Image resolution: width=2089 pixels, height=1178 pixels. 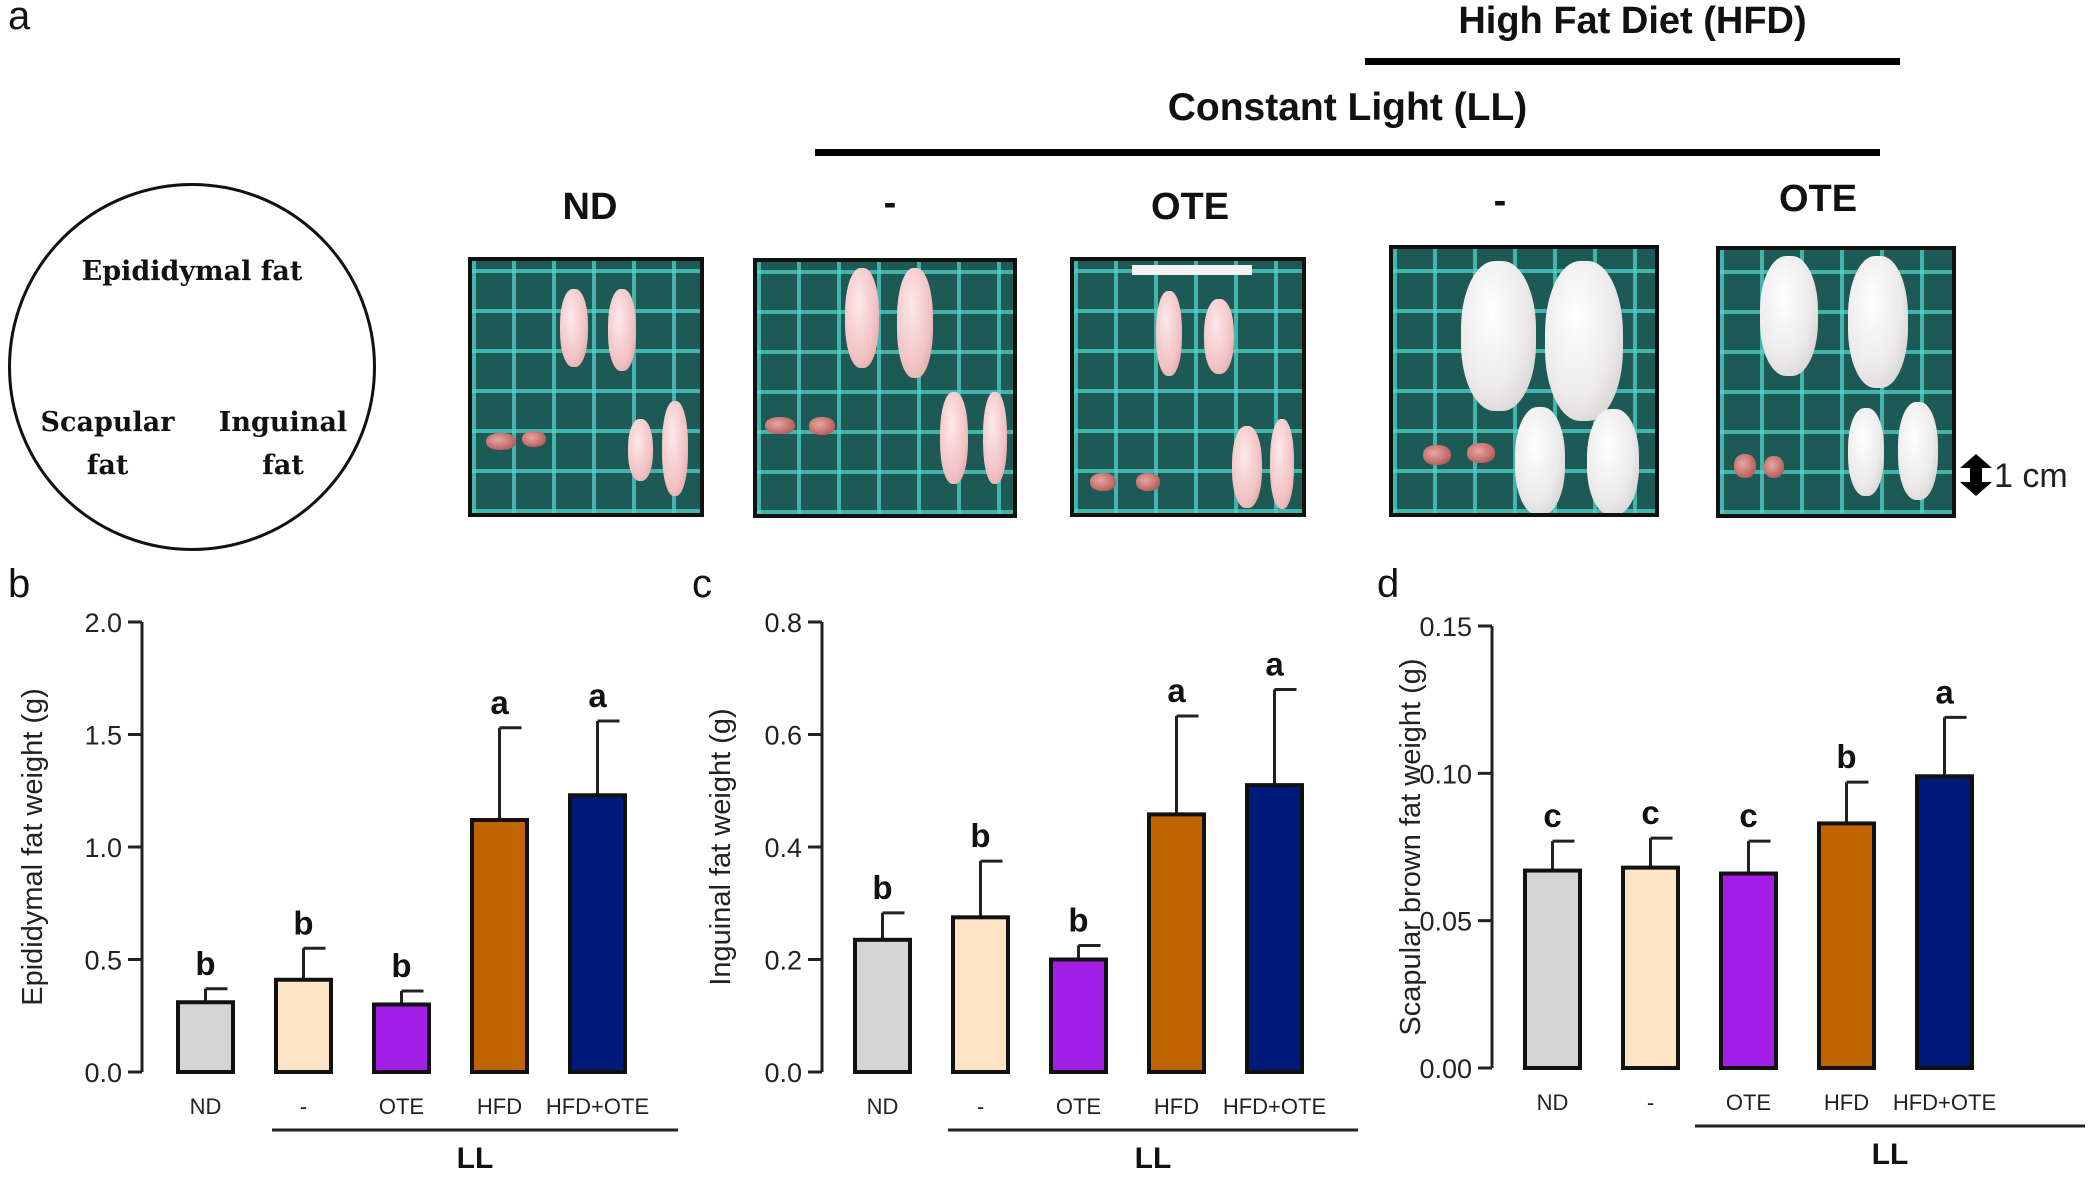 I want to click on diagram-inguinal-label-1: Inguinal, so click(x=283, y=422).